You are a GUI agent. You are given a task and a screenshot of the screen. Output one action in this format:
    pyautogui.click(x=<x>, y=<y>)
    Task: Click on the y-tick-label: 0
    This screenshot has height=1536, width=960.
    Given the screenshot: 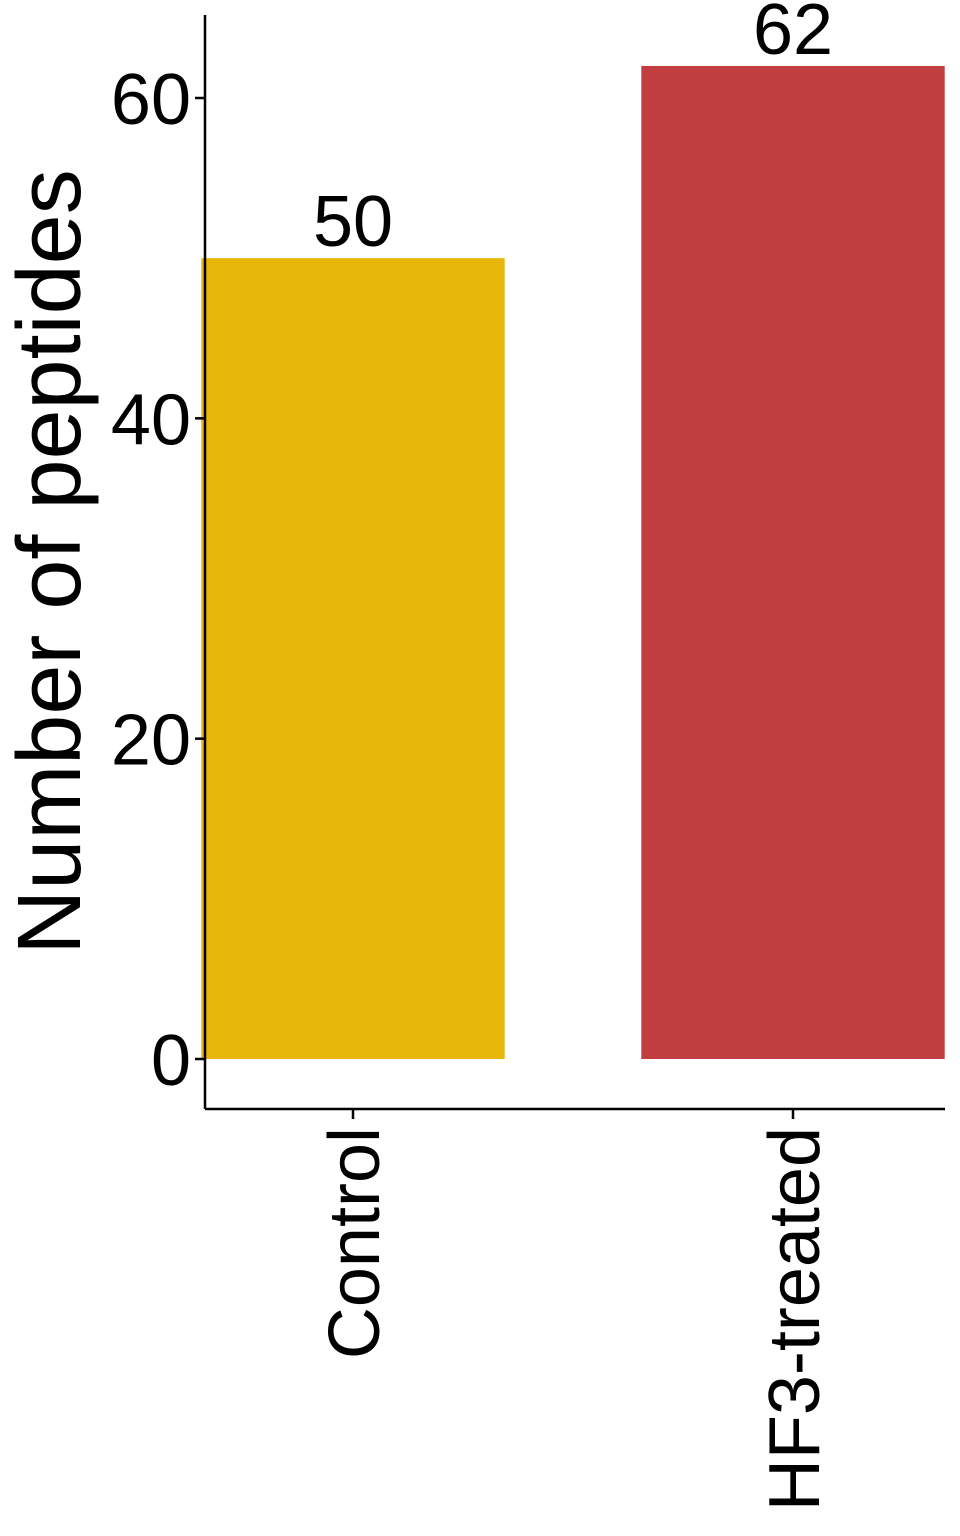 What is the action you would take?
    pyautogui.click(x=171, y=1061)
    